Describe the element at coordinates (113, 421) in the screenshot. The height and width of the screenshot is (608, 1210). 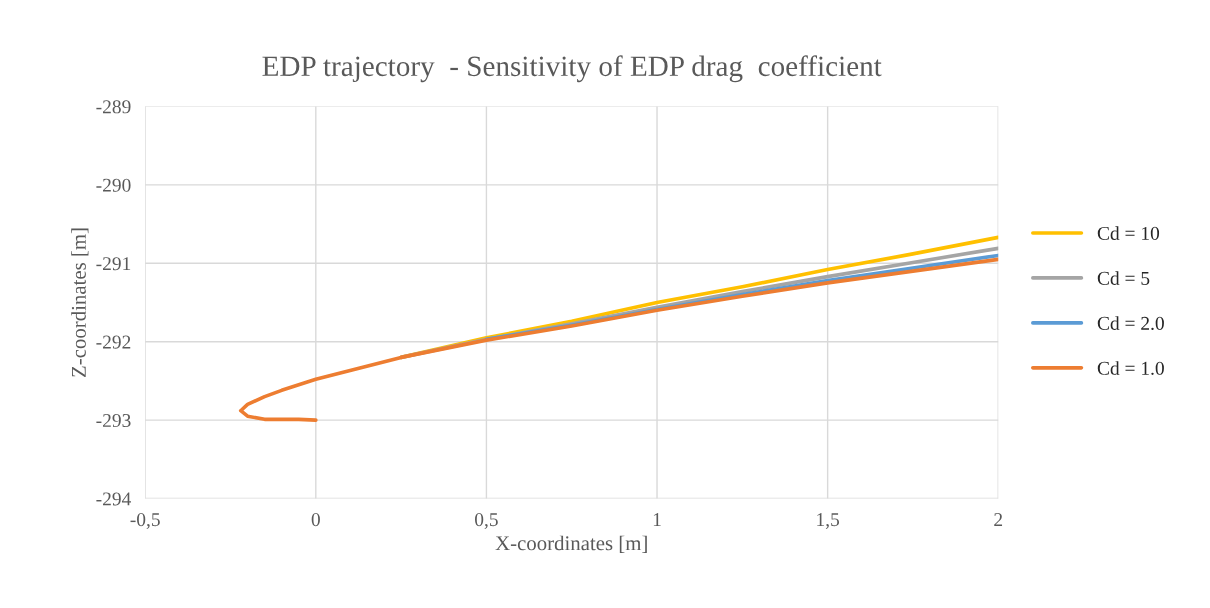
I see `y-tick-label: -293` at that location.